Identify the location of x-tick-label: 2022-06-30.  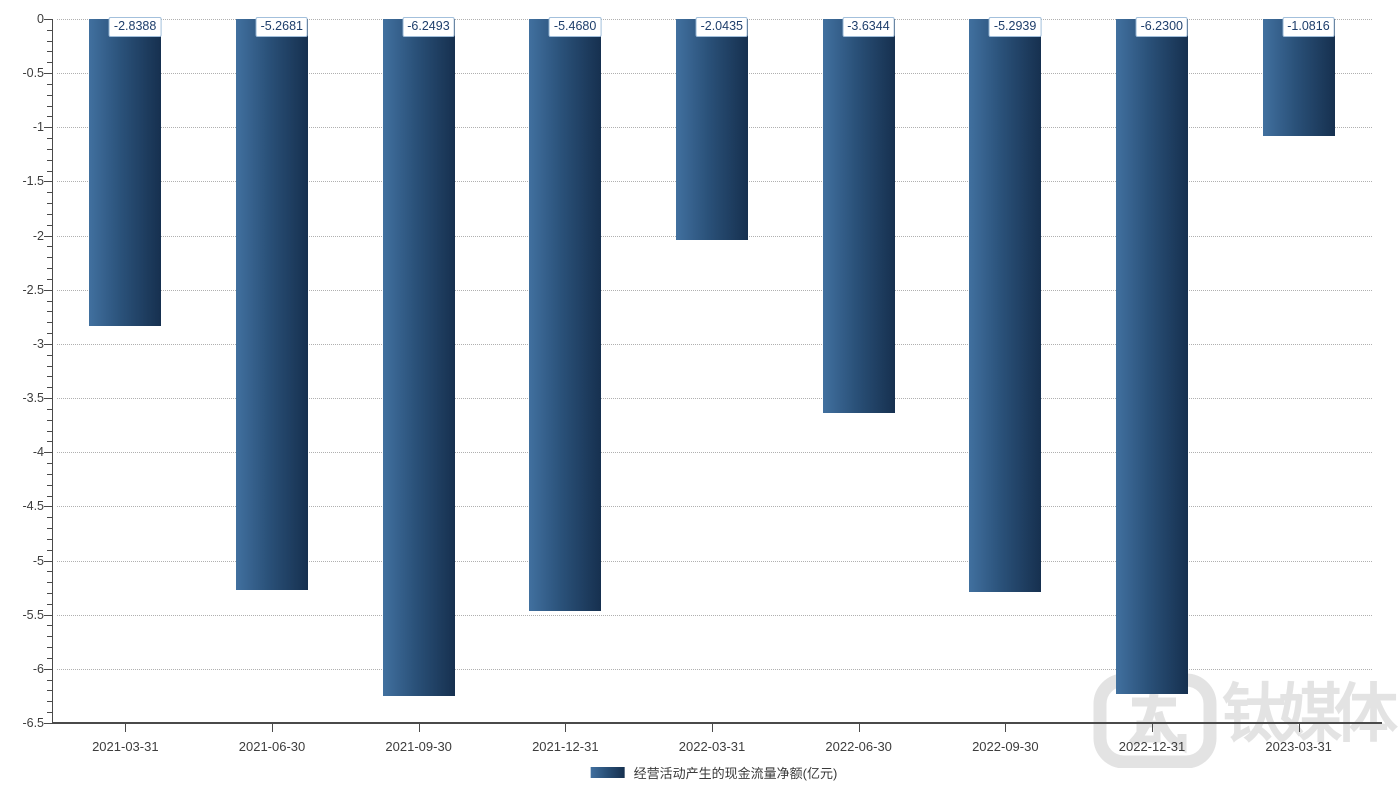
(858, 746).